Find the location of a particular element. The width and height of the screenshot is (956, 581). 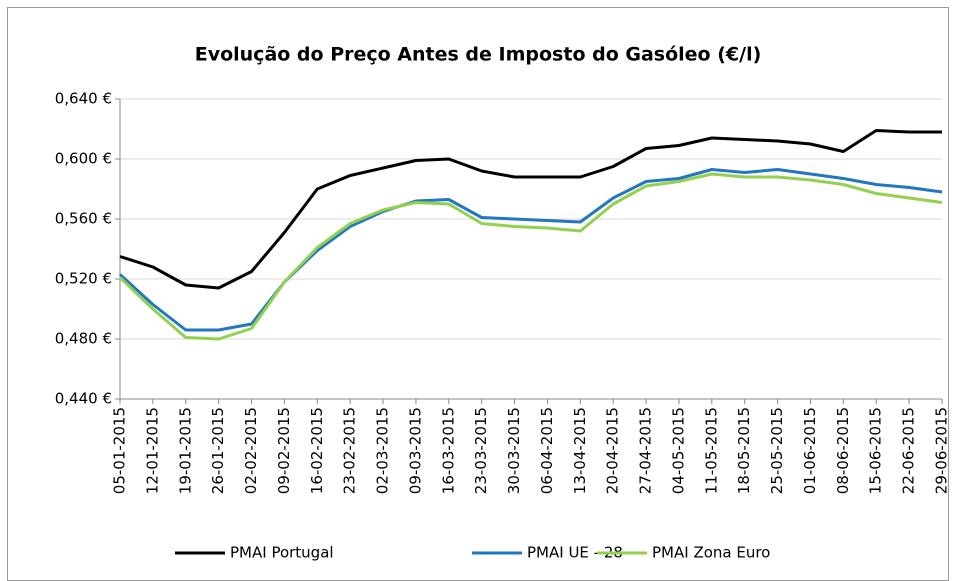

y-tick-label: 0,560 € is located at coordinates (83, 219).